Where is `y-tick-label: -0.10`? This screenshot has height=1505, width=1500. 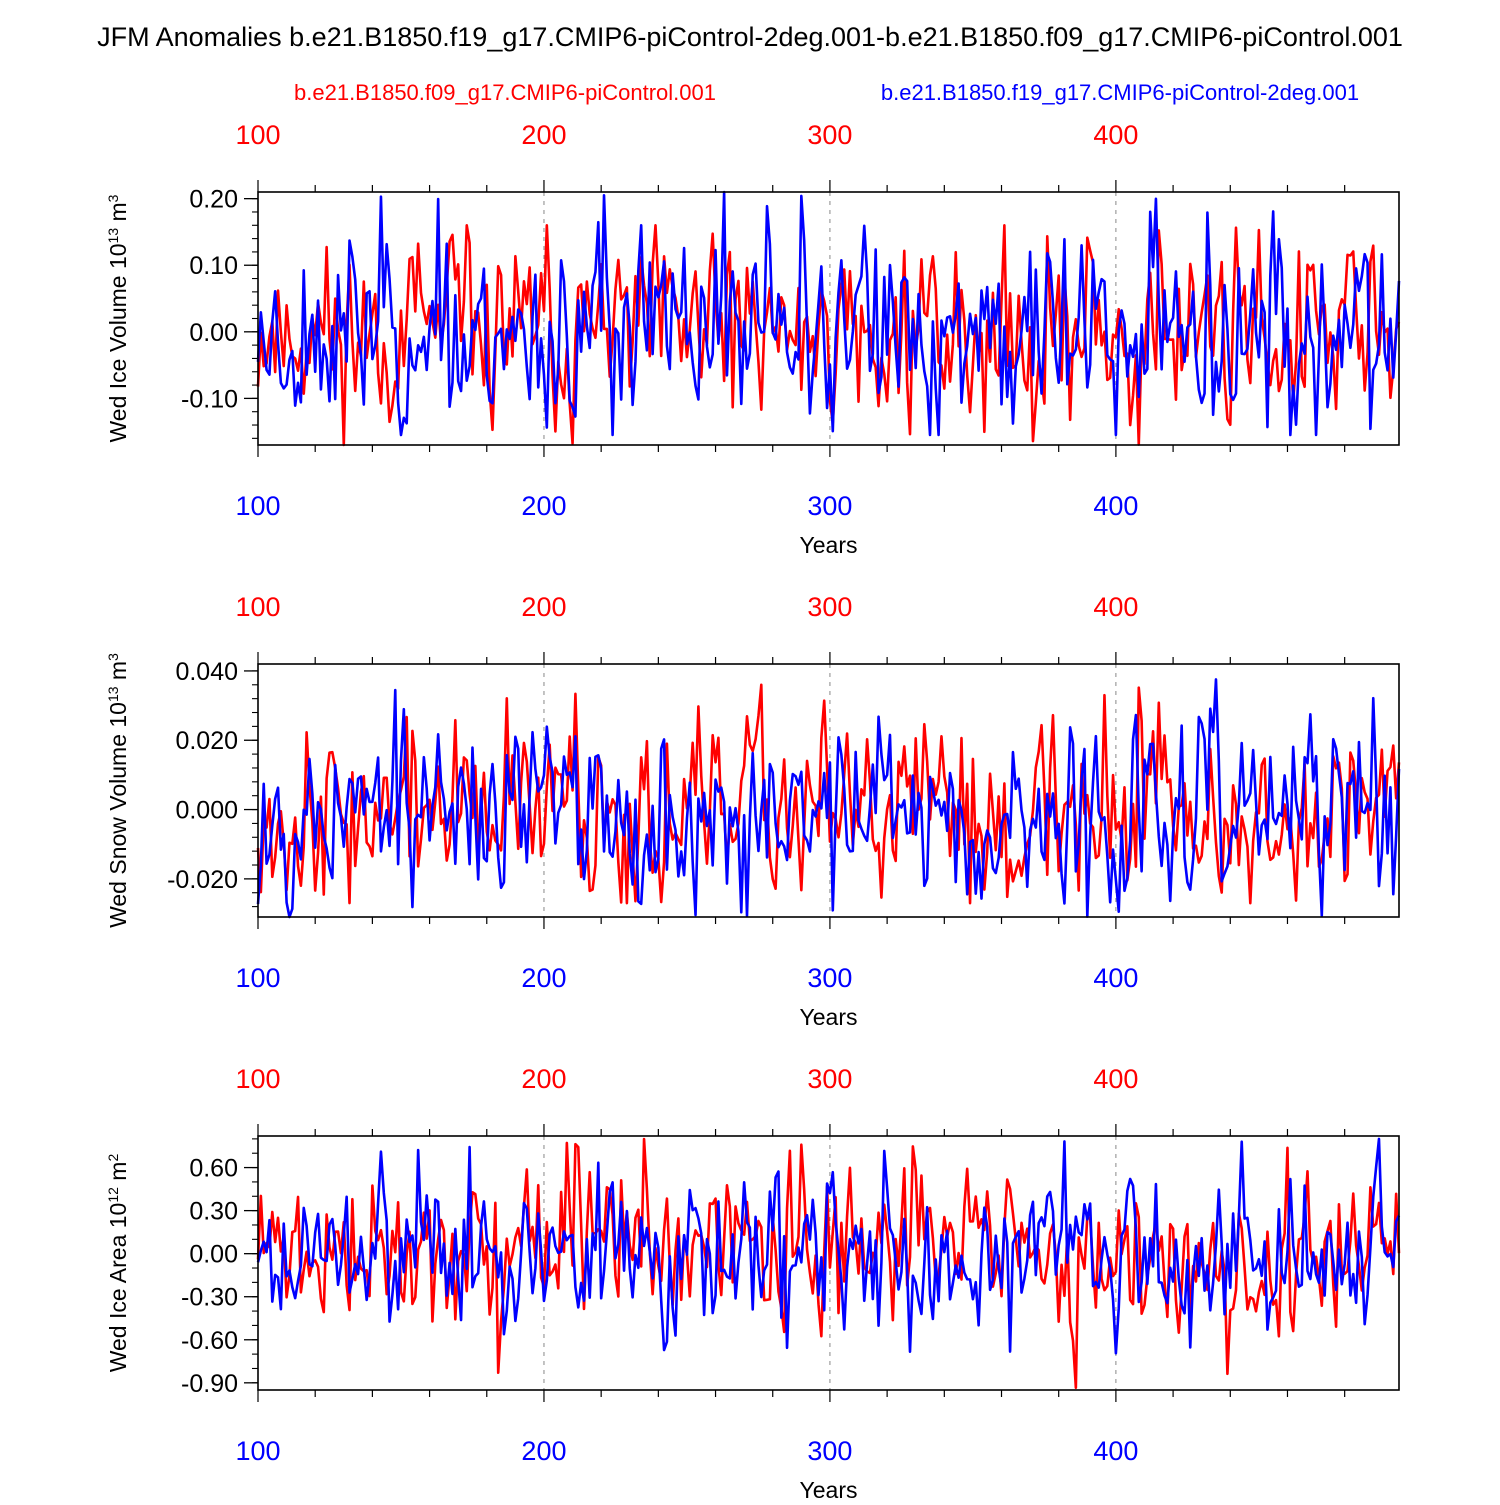
y-tick-label: -0.10 is located at coordinates (209, 399).